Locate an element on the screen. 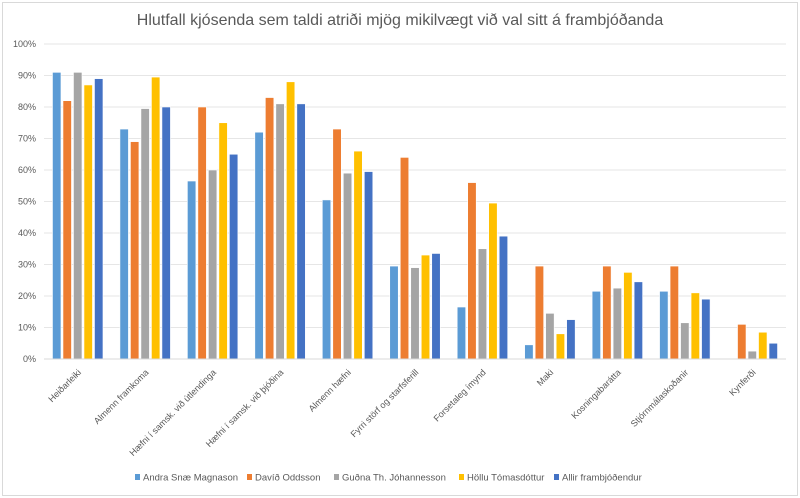  x-tick-label: Kynferði is located at coordinates (742, 382).